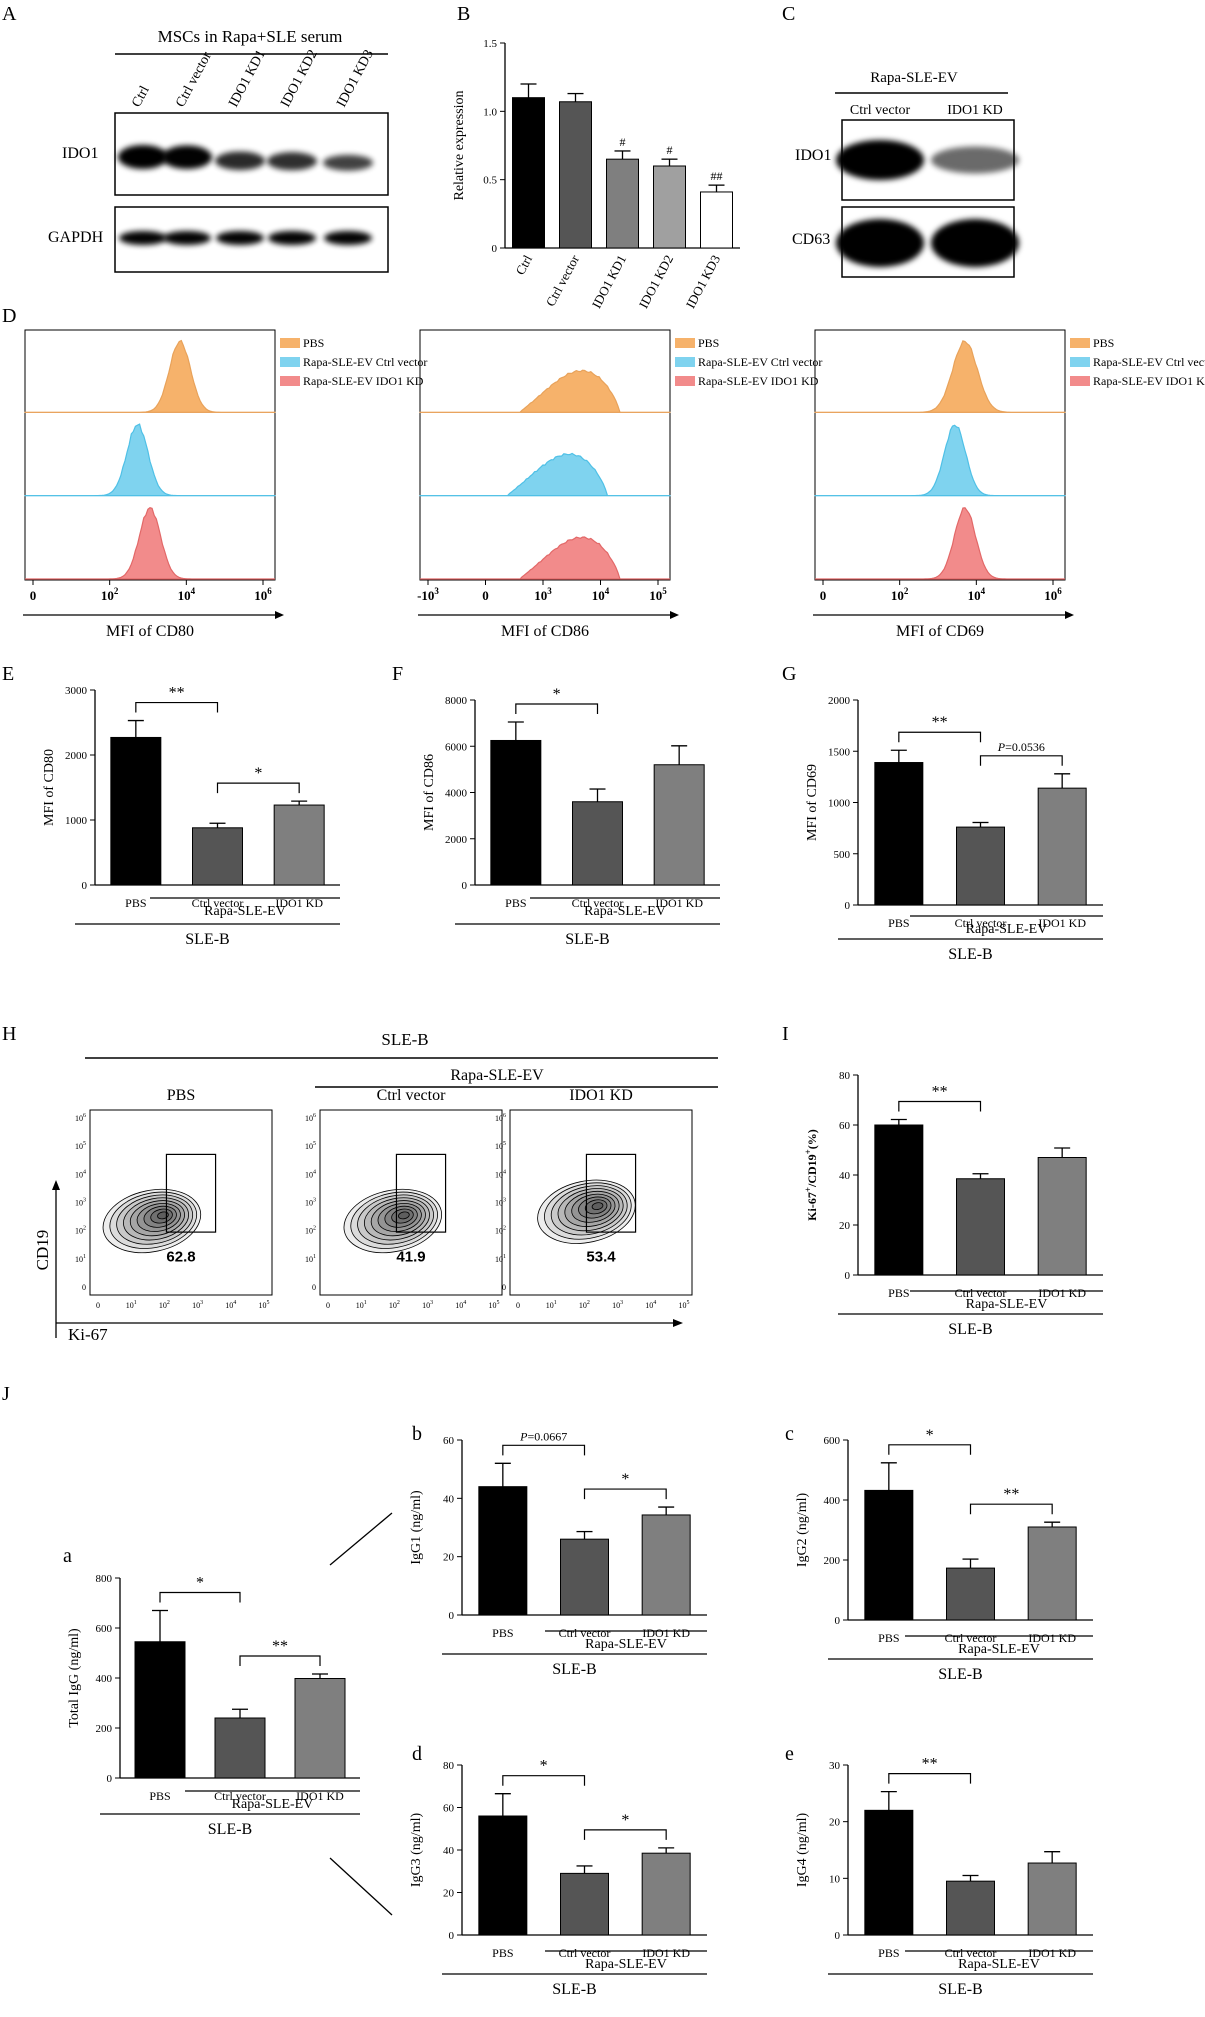  What do you see at coordinates (177, 693) in the screenshot?
I see `significance-label: **` at bounding box center [177, 693].